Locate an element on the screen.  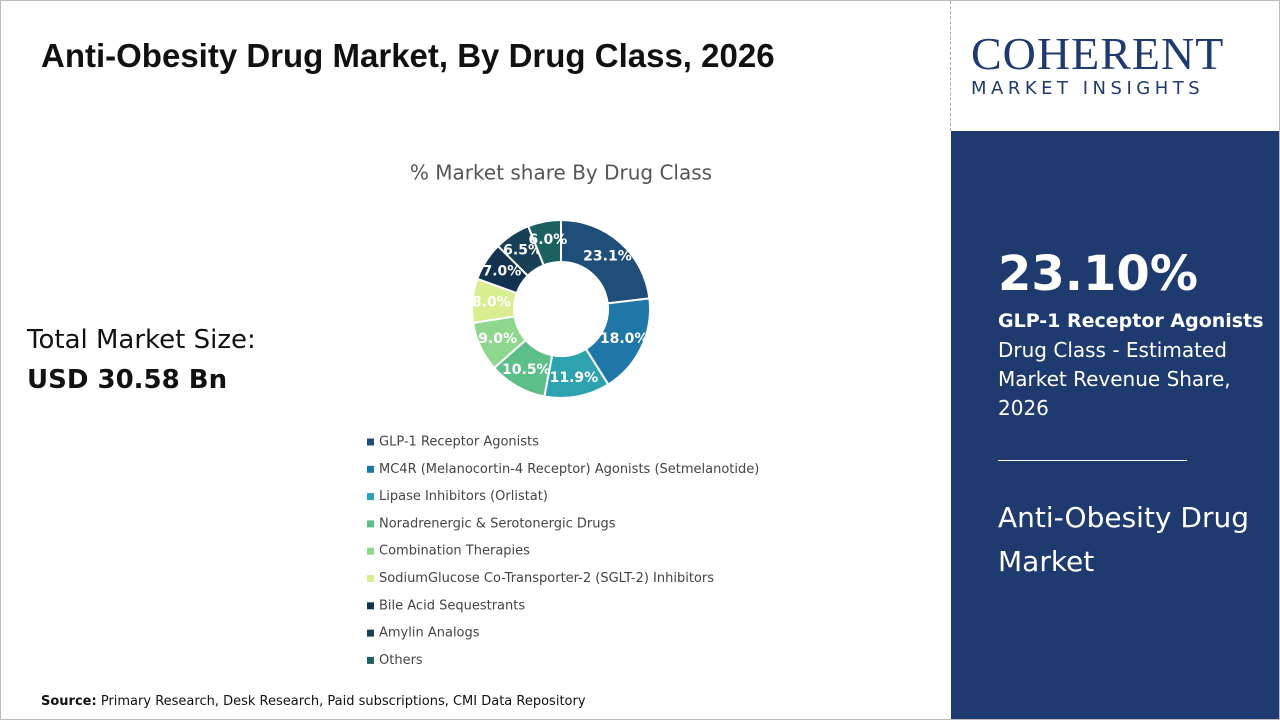
data-label: 6.0% is located at coordinates (547, 240).